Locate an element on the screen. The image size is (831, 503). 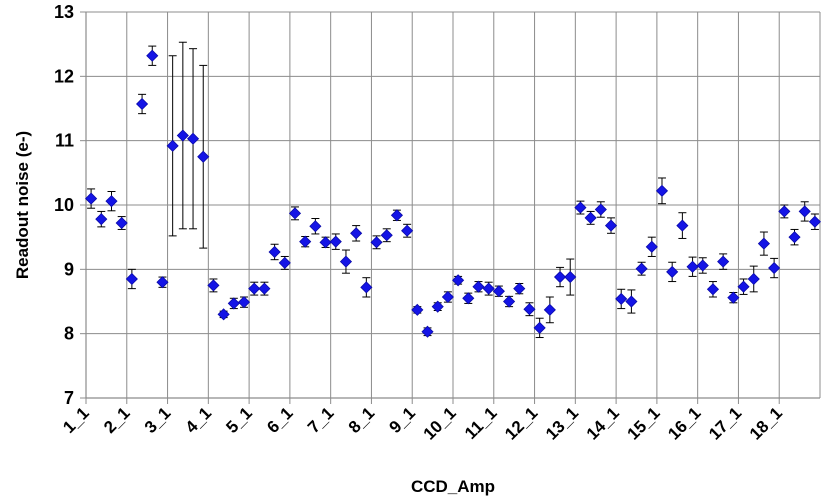
x-tick-label: 14_1 is located at coordinates (603, 423).